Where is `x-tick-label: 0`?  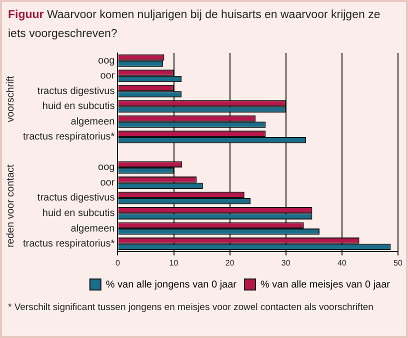 x-tick-label: 0 is located at coordinates (117, 263).